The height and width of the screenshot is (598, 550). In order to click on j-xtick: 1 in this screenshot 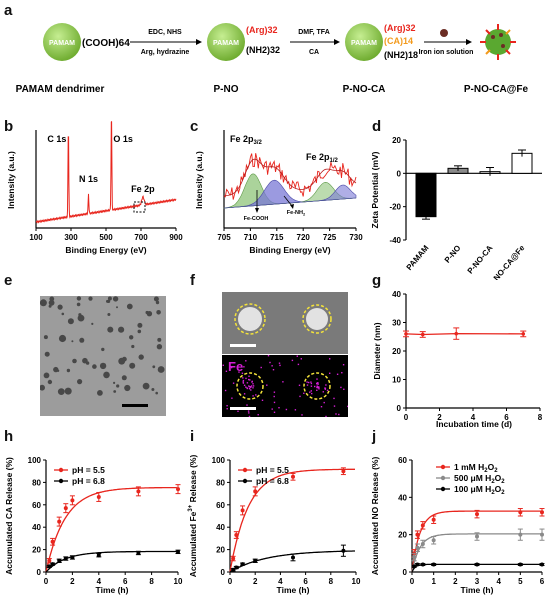, I will do `click(433, 581)`.